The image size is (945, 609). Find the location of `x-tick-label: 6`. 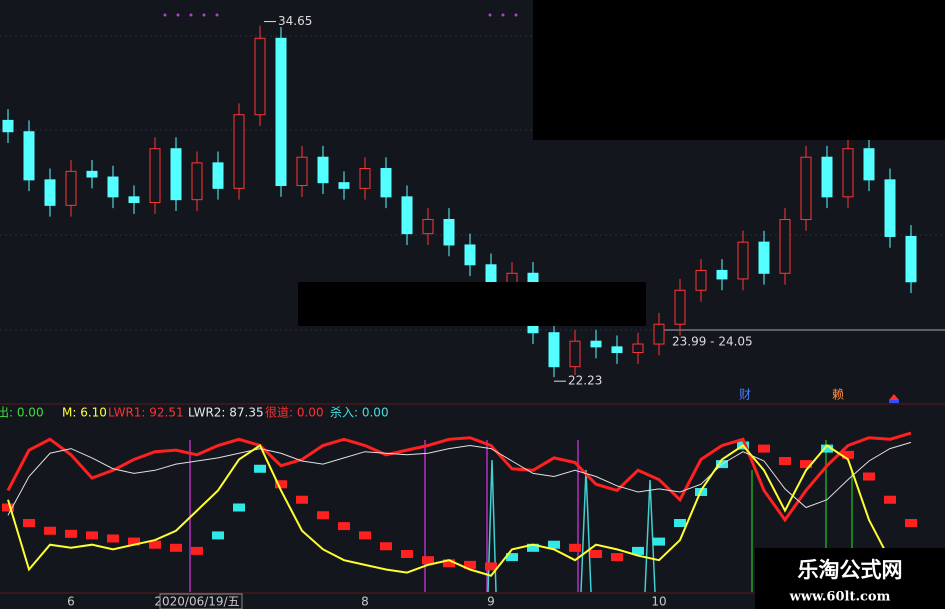

x-tick-label: 6 is located at coordinates (71, 602).